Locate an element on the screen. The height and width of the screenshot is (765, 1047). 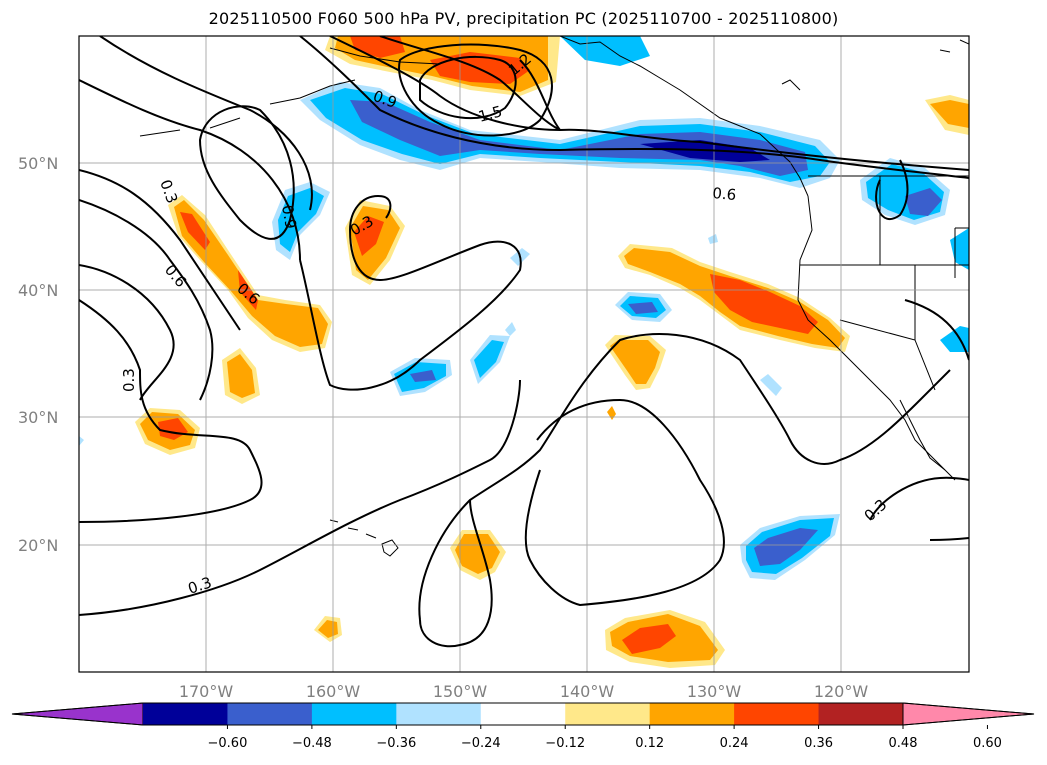
contour-label: 0.9 is located at coordinates (289, 217).